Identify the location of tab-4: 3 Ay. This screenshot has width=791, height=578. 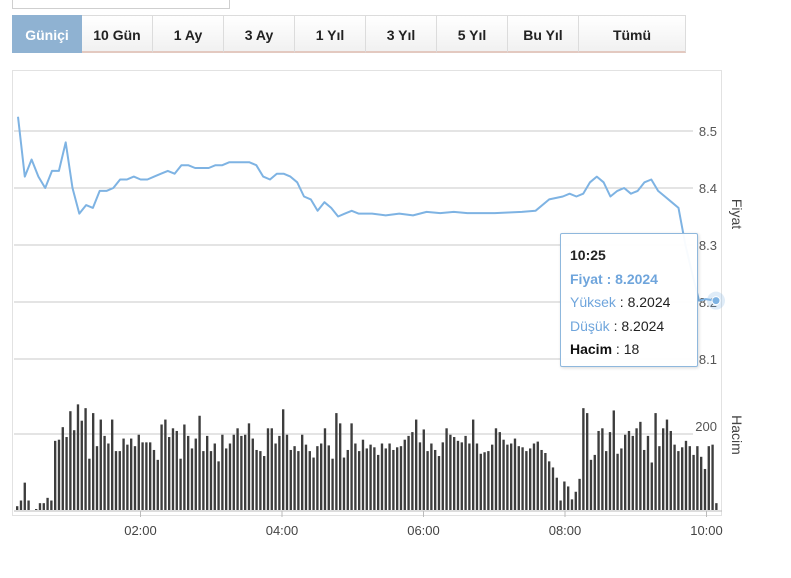
(259, 34).